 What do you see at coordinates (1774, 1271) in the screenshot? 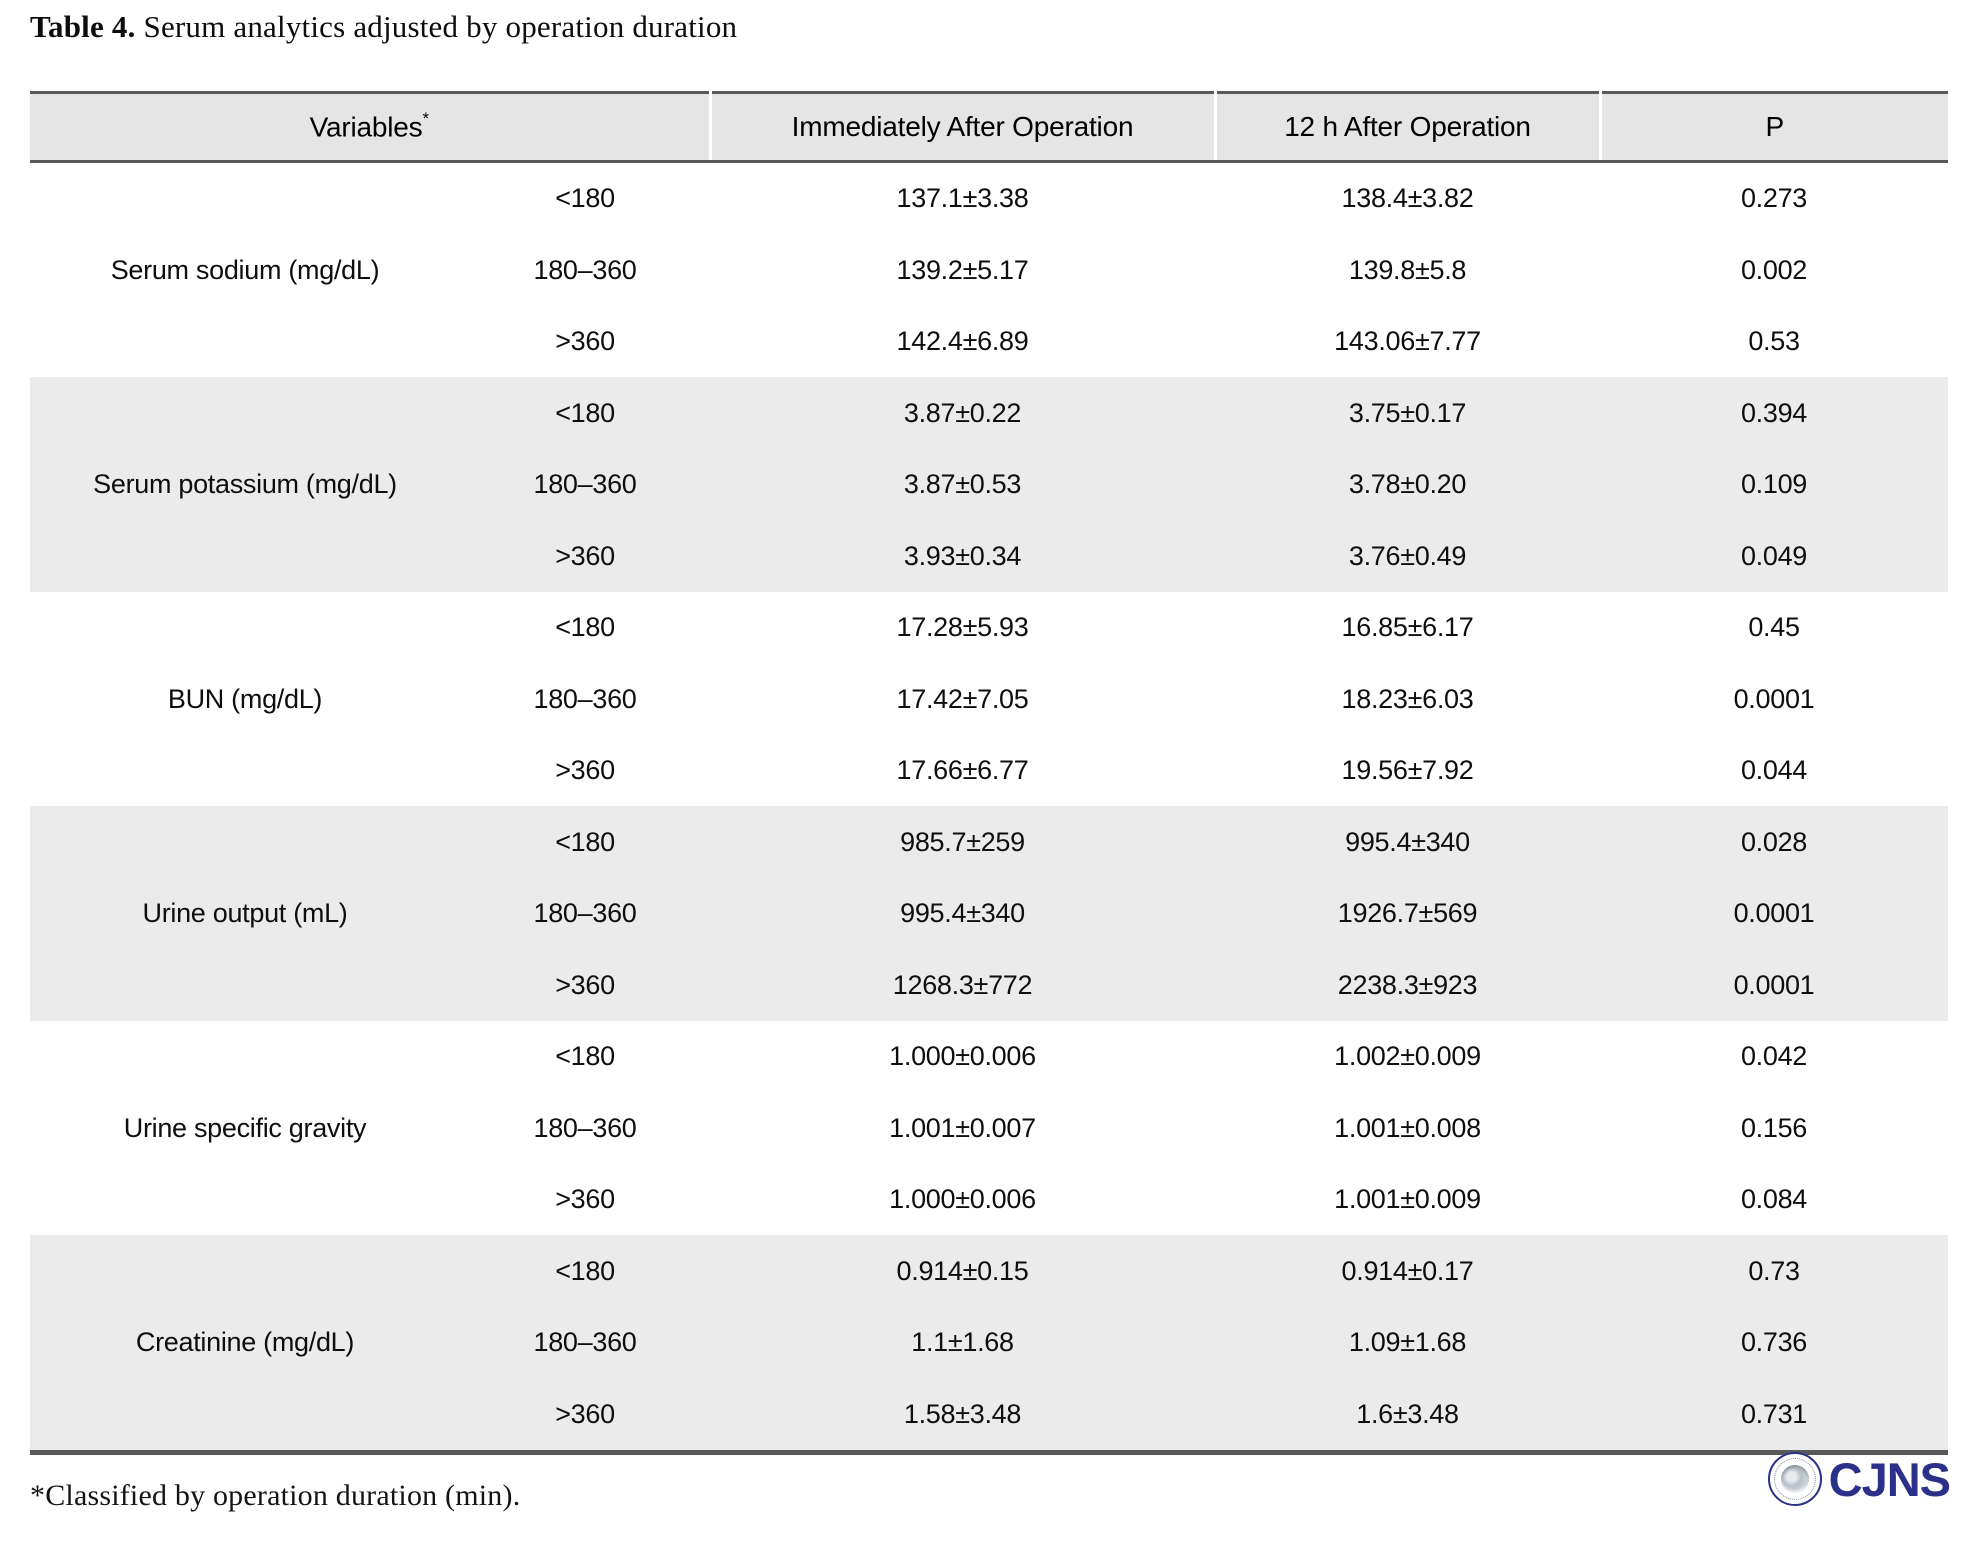
I see `p-value-cell: 0.73` at bounding box center [1774, 1271].